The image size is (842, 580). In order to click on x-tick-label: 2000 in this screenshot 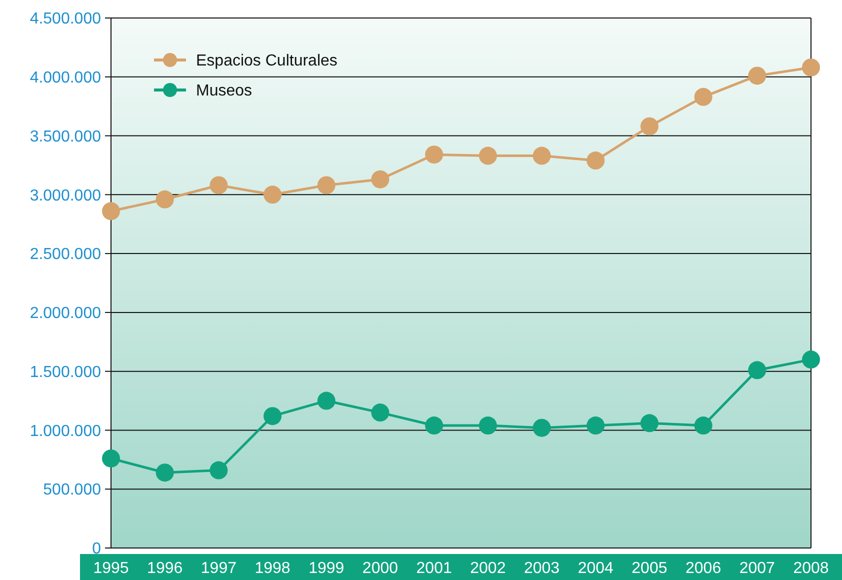, I will do `click(380, 568)`.